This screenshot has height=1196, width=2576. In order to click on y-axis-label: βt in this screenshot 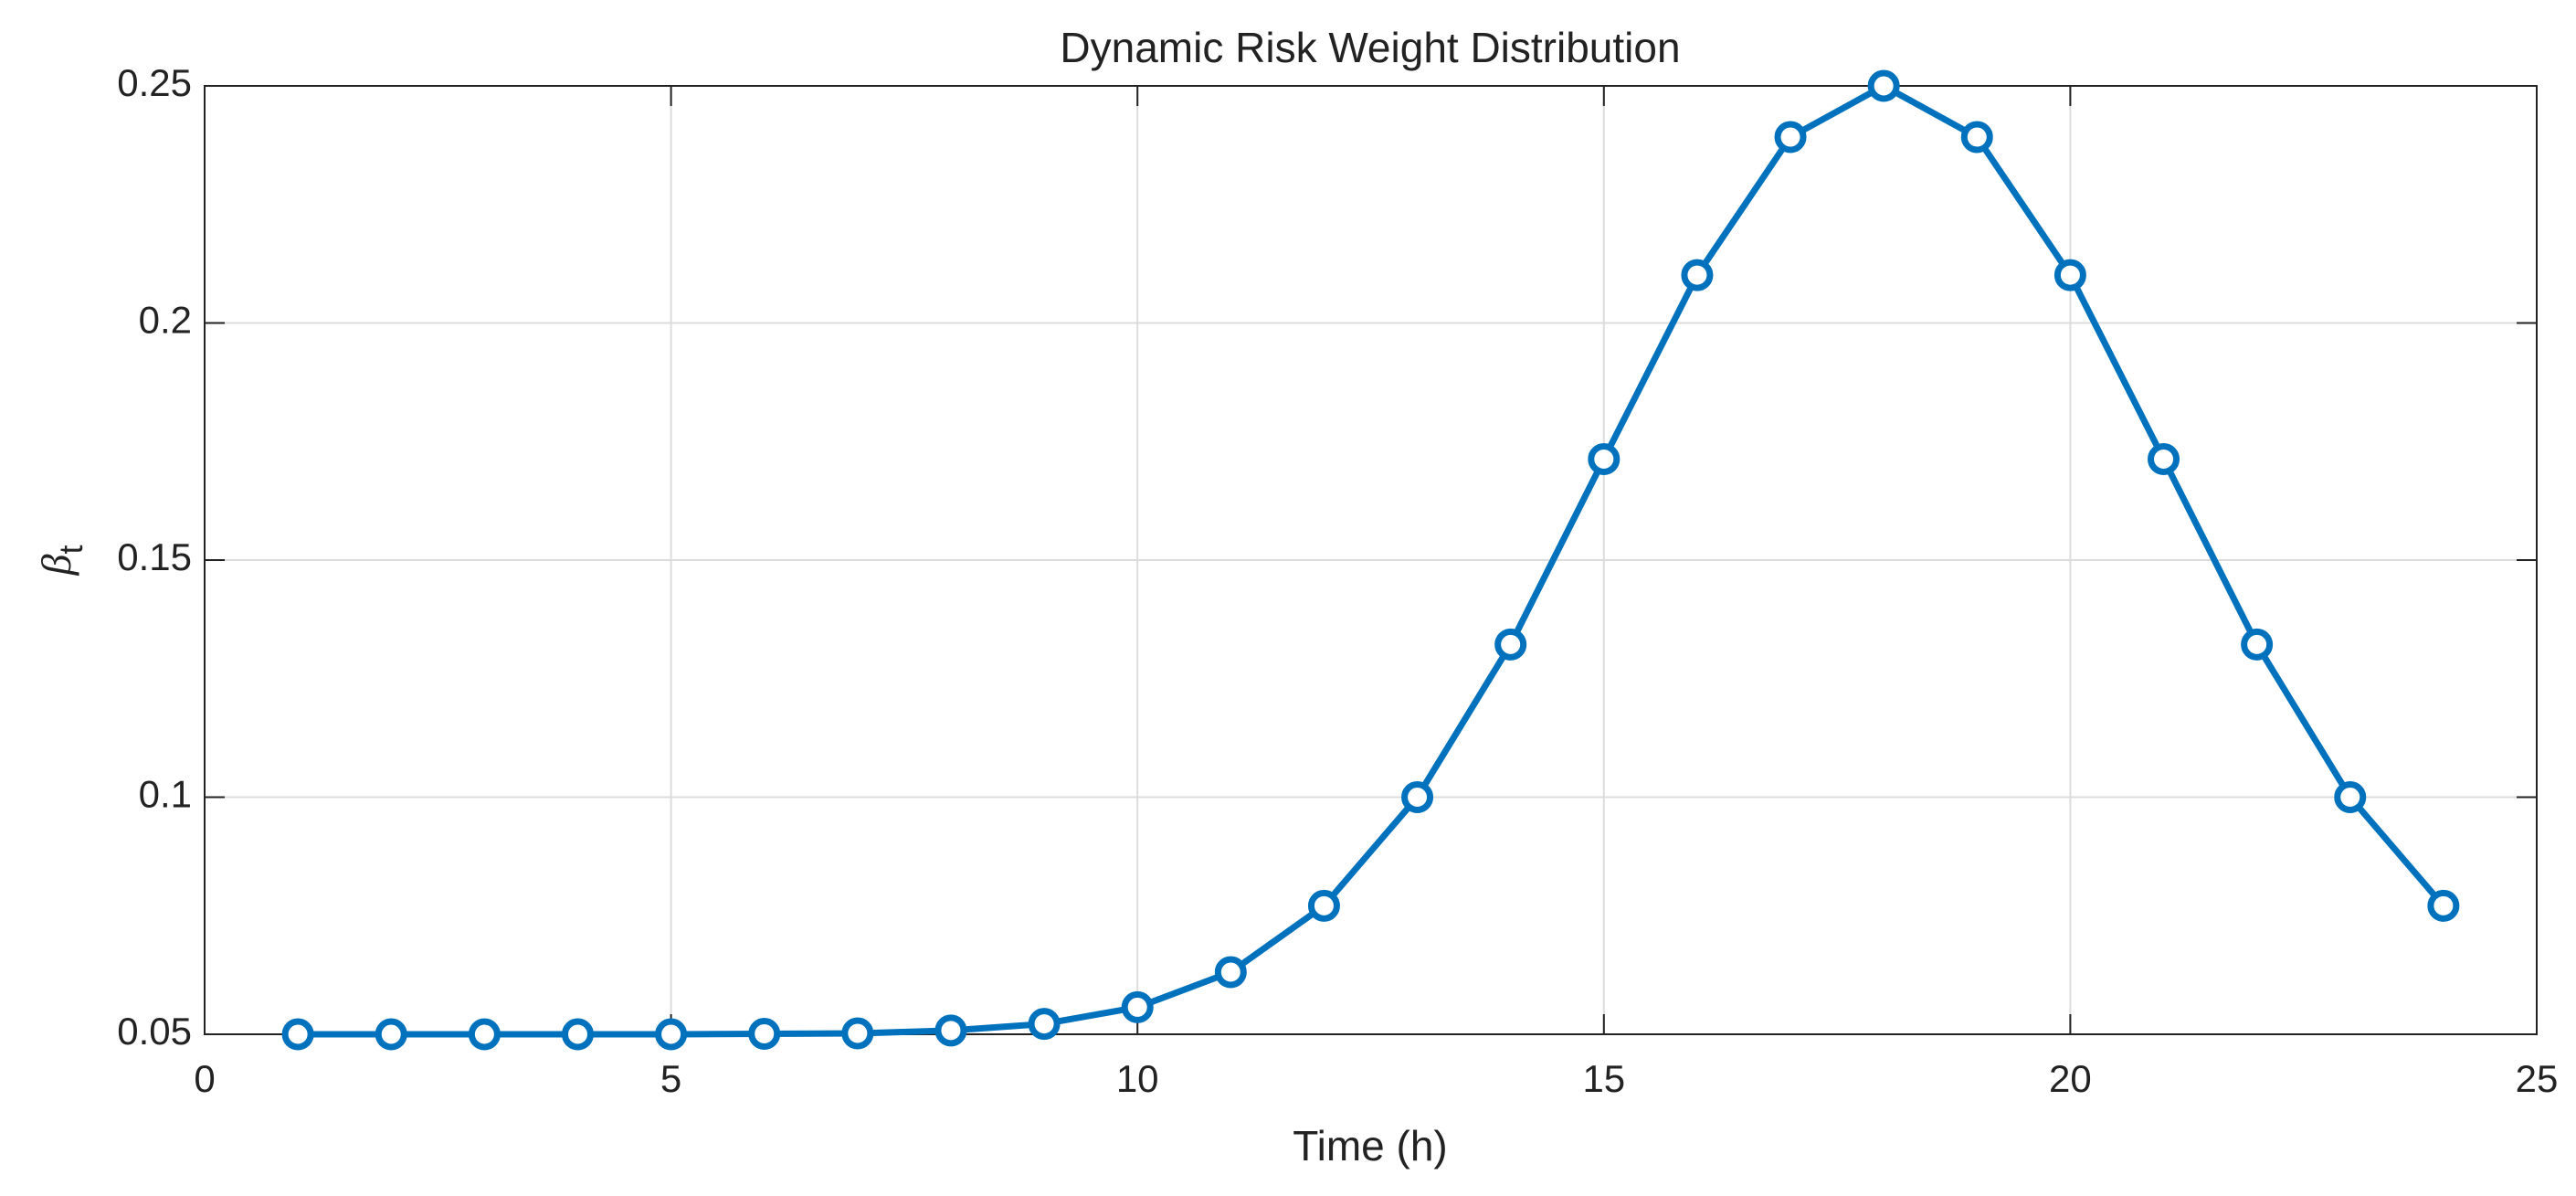, I will do `click(61, 561)`.